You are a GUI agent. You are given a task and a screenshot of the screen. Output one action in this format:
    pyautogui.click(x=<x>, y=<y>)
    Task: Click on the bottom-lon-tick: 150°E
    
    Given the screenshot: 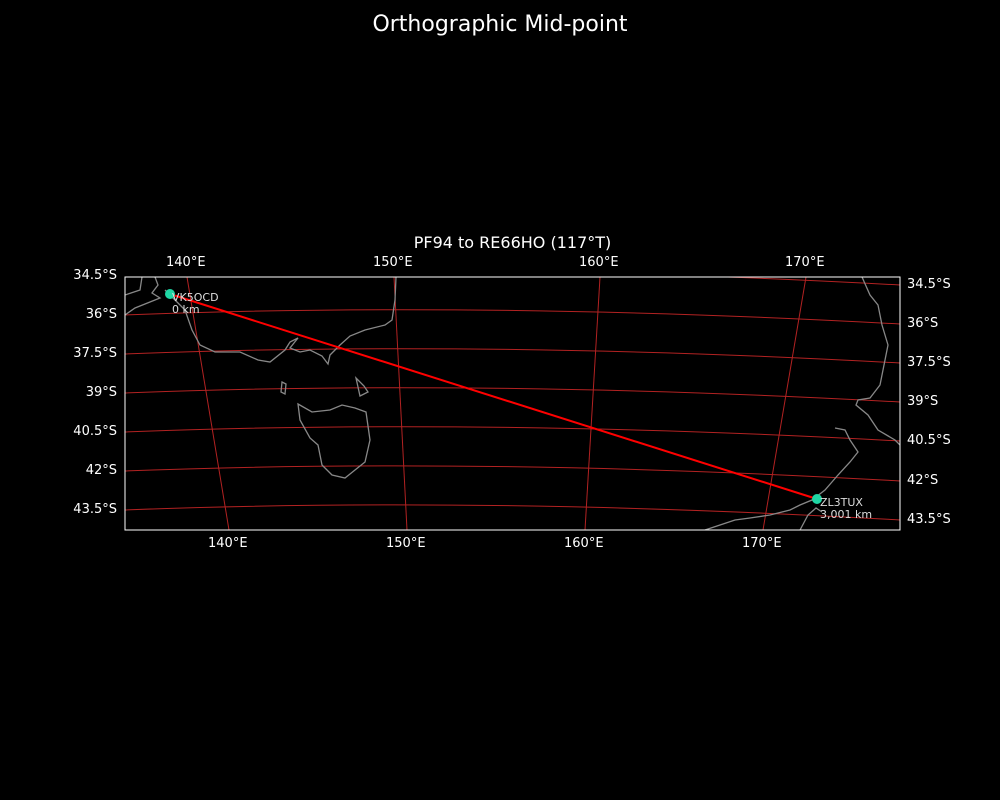 What is the action you would take?
    pyautogui.click(x=406, y=543)
    